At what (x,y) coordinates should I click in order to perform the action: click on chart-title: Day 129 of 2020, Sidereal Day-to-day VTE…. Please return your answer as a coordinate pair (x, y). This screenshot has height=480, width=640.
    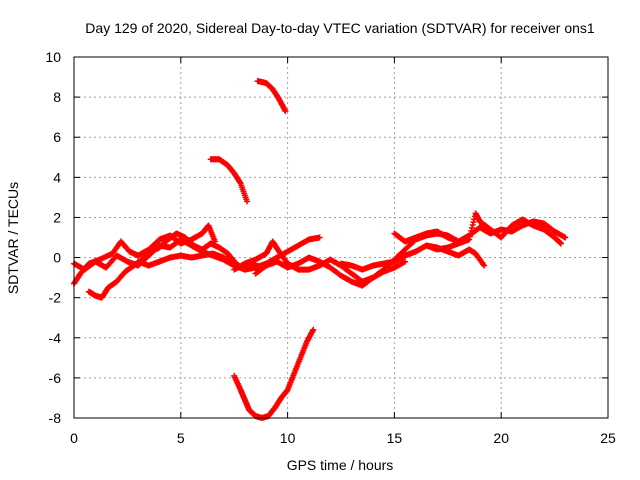
    Looking at the image, I should click on (340, 28).